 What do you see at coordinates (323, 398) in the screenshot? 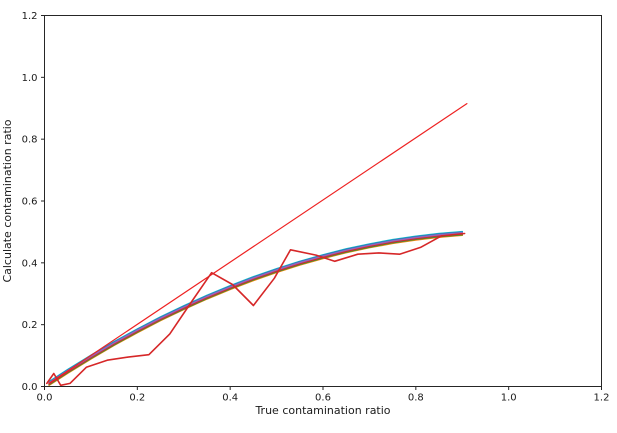
I see `x-tick-label: 0.6` at bounding box center [323, 398].